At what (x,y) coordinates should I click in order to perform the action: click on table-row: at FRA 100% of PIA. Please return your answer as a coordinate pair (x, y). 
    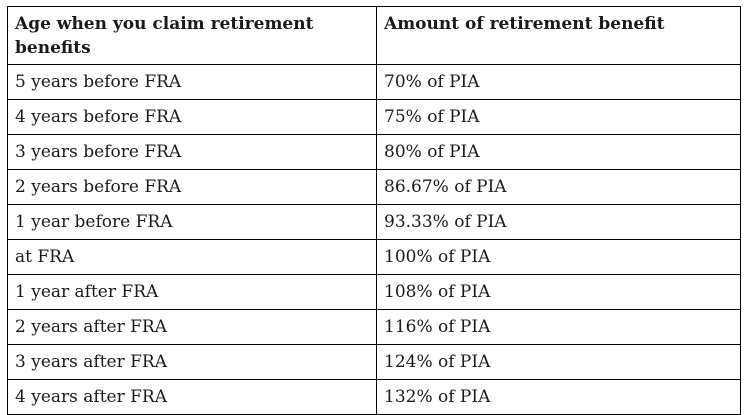
    Looking at the image, I should click on (374, 257).